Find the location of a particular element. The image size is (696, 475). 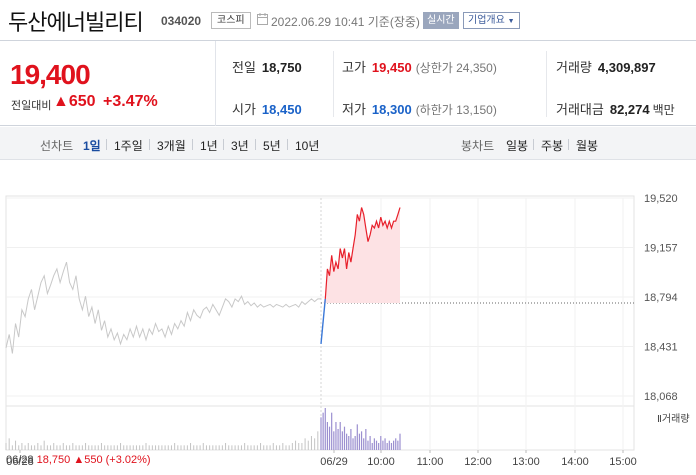

stock-name: 두산에너빌리티 is located at coordinates (76, 23).